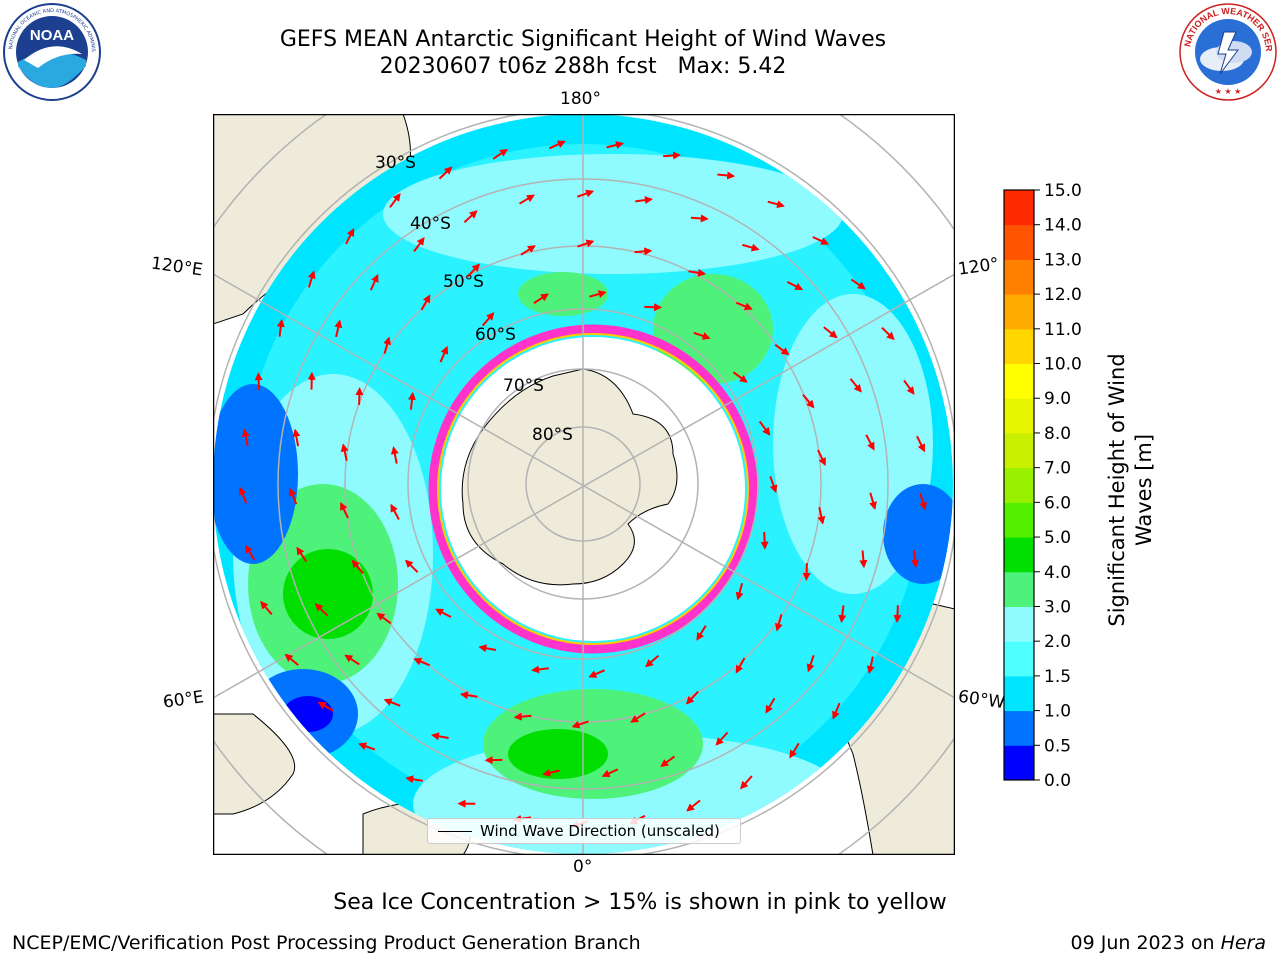 The width and height of the screenshot is (1280, 960). What do you see at coordinates (455, 831) in the screenshot?
I see `legend-line-swatch` at bounding box center [455, 831].